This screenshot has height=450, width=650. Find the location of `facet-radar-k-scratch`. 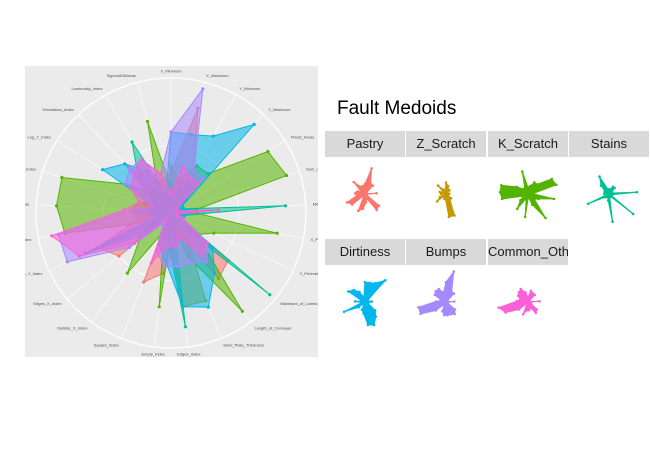

facet-radar-k-scratch is located at coordinates (528, 194).